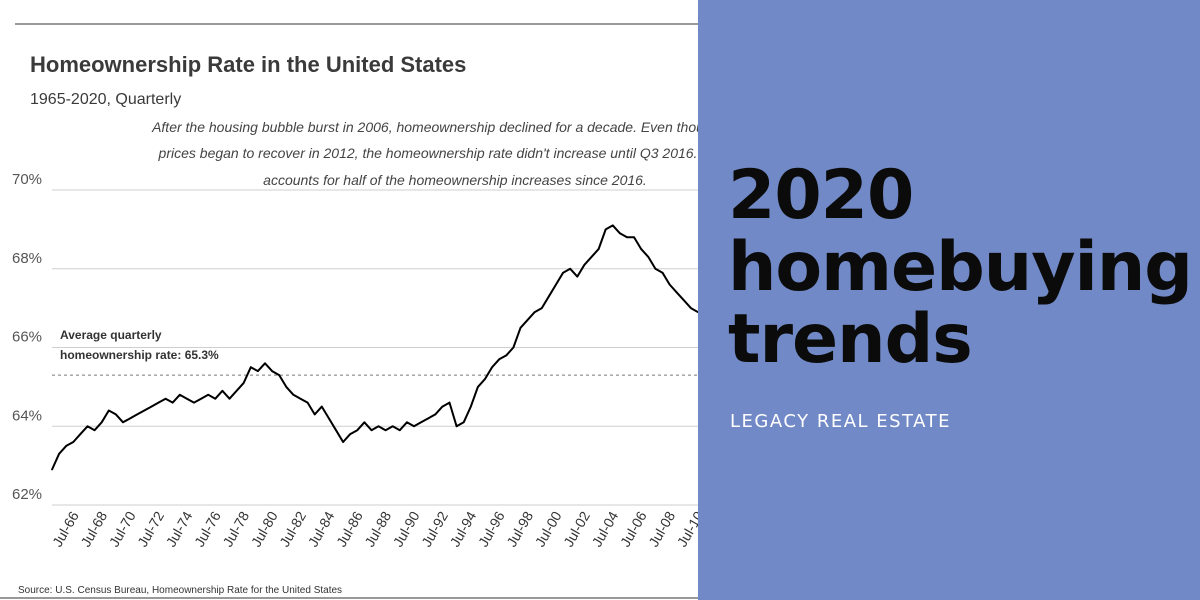 Image resolution: width=1200 pixels, height=600 pixels. What do you see at coordinates (179, 528) in the screenshot?
I see `x-tick-label: Jul-74` at bounding box center [179, 528].